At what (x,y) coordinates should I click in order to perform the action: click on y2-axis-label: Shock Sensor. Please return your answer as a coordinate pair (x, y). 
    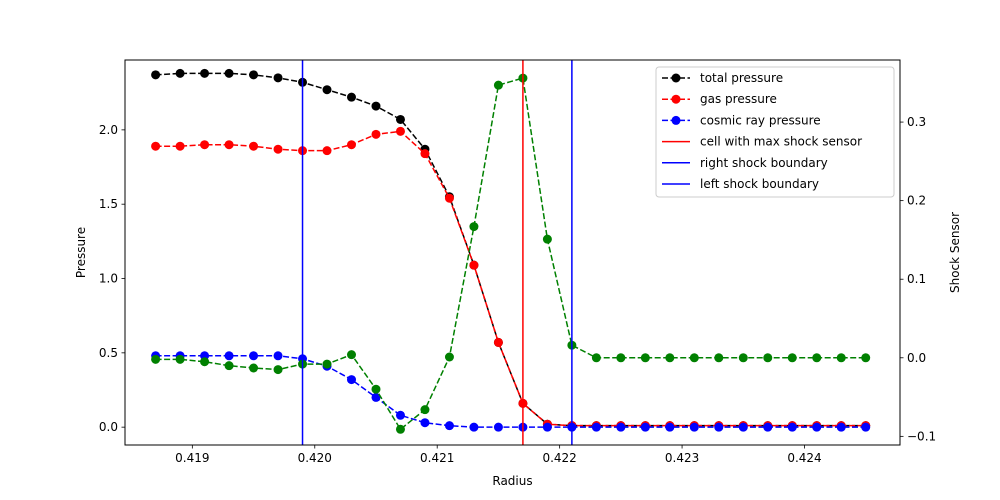
    Looking at the image, I should click on (955, 252).